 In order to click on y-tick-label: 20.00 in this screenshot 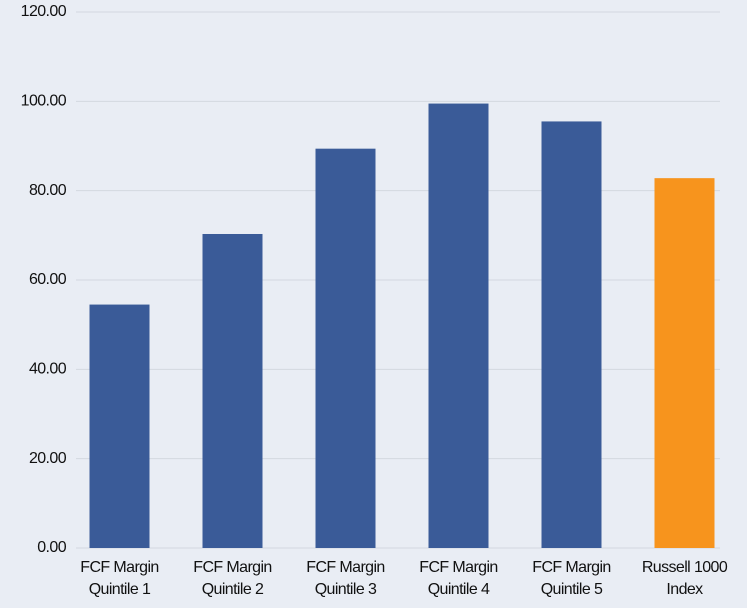, I will do `click(48, 458)`.